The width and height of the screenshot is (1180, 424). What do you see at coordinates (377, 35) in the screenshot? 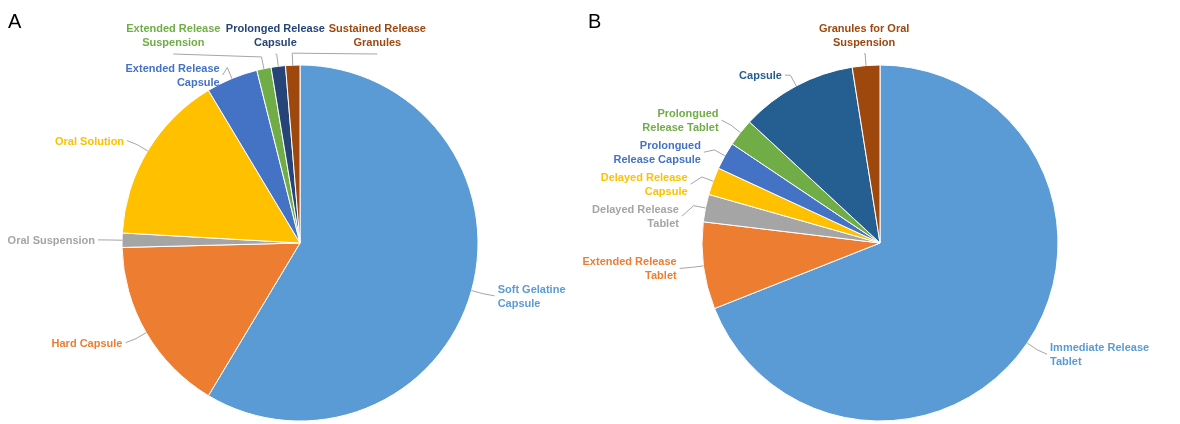
I see `slice-label: Sustained Release Granules` at bounding box center [377, 35].